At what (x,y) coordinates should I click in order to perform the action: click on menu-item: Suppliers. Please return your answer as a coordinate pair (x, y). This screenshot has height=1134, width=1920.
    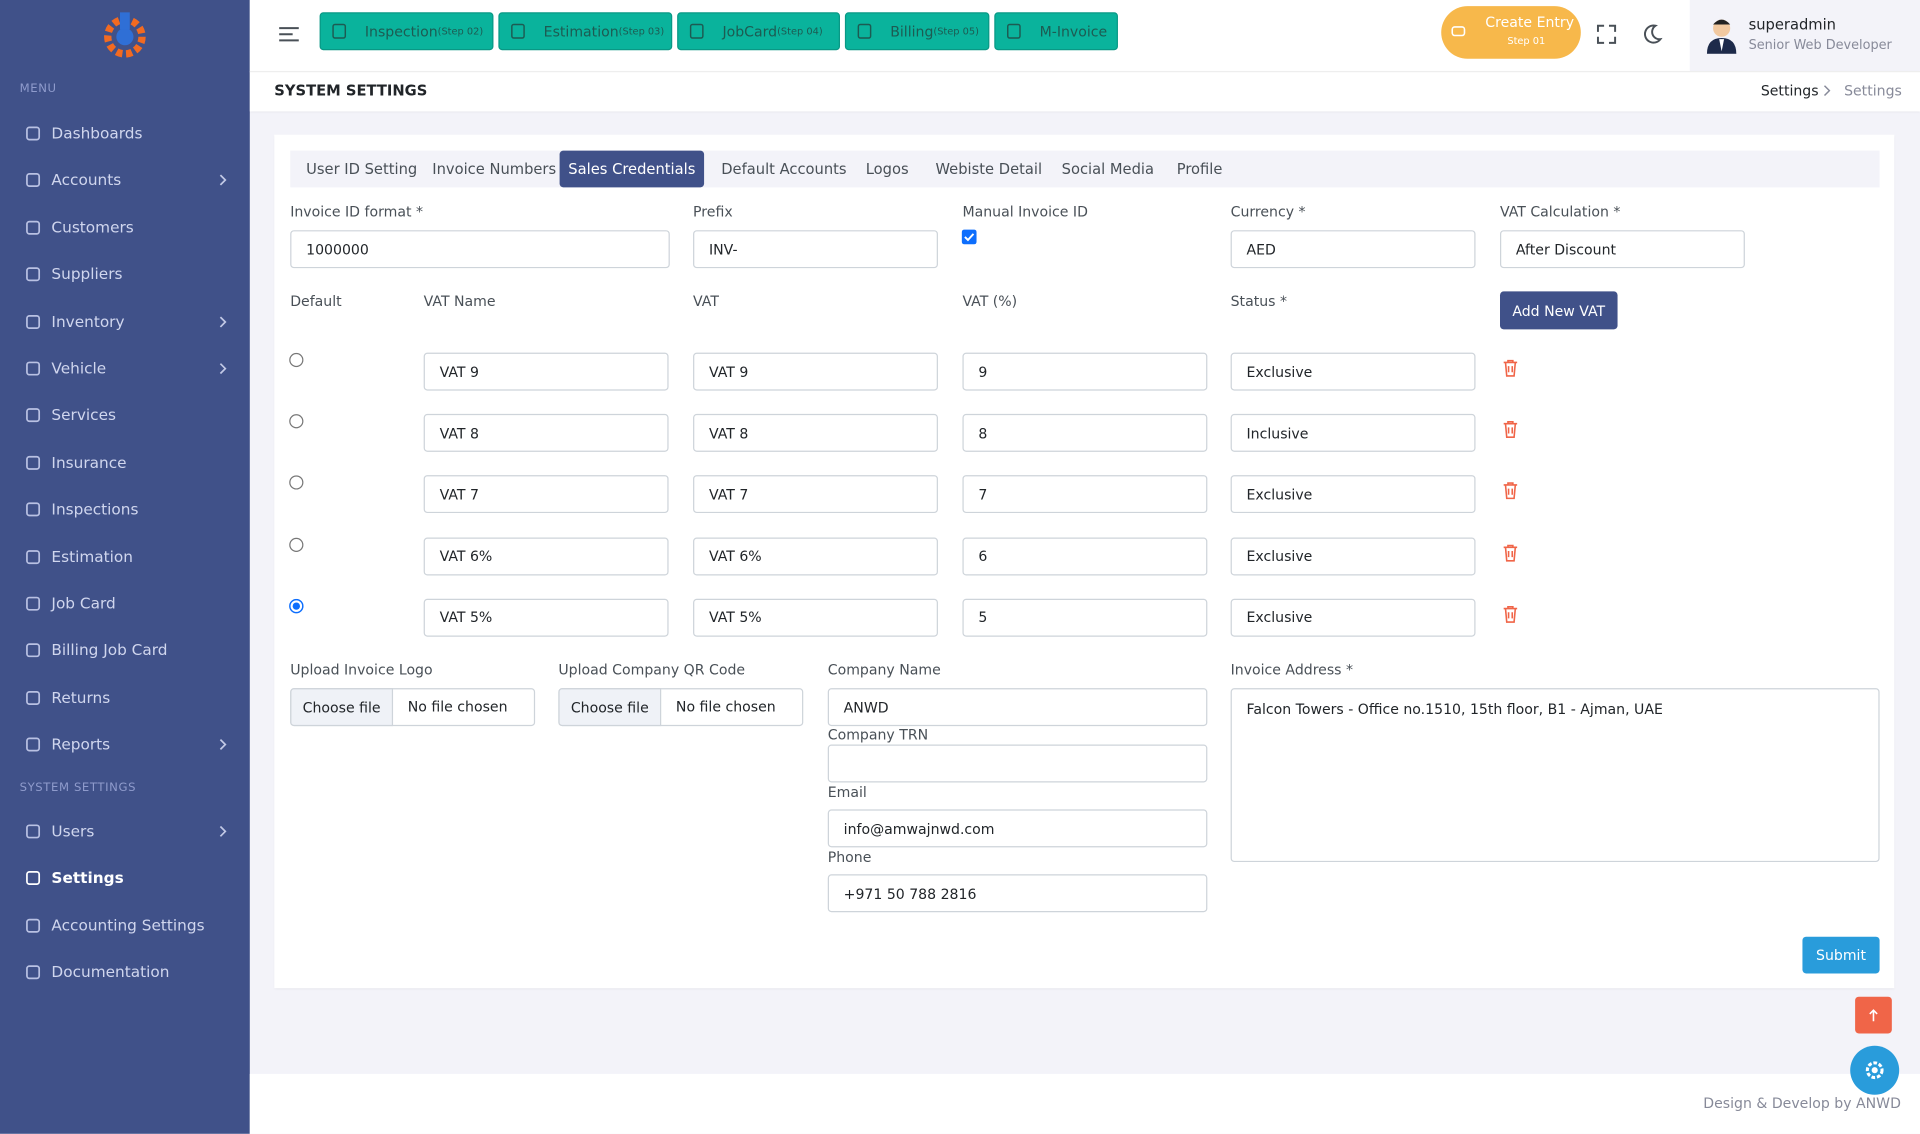
    Looking at the image, I should click on (87, 274).